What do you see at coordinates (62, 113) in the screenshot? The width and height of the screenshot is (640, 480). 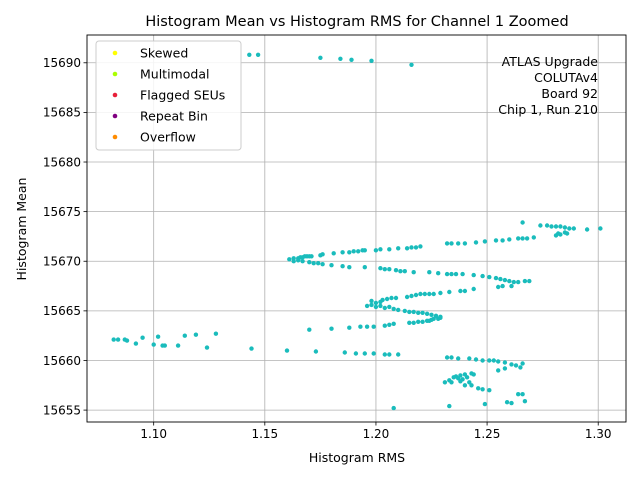 I see `y-tick-label: 15685` at bounding box center [62, 113].